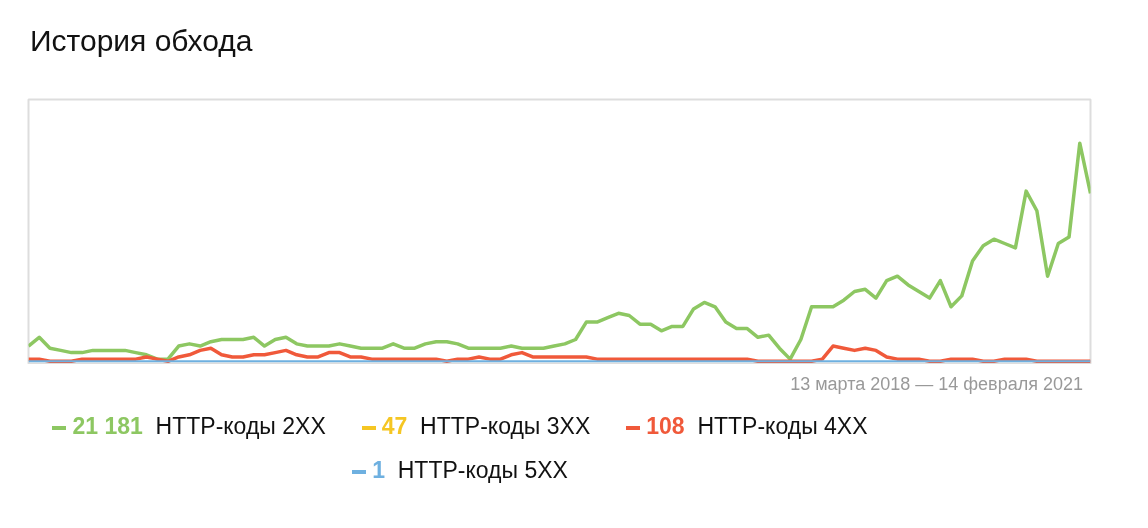 The height and width of the screenshot is (528, 1148). What do you see at coordinates (482, 470) in the screenshot?
I see `legend-label: HTTP-коды 5XX` at bounding box center [482, 470].